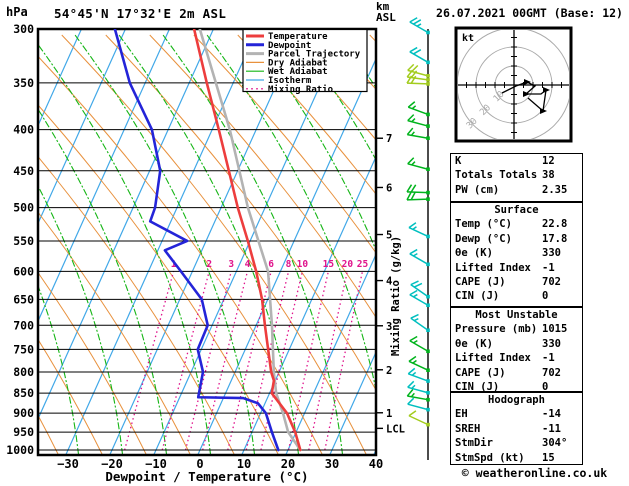  Describe the element at coordinates (496, 175) in the screenshot. I see `stat-label: Totals Totals` at that location.